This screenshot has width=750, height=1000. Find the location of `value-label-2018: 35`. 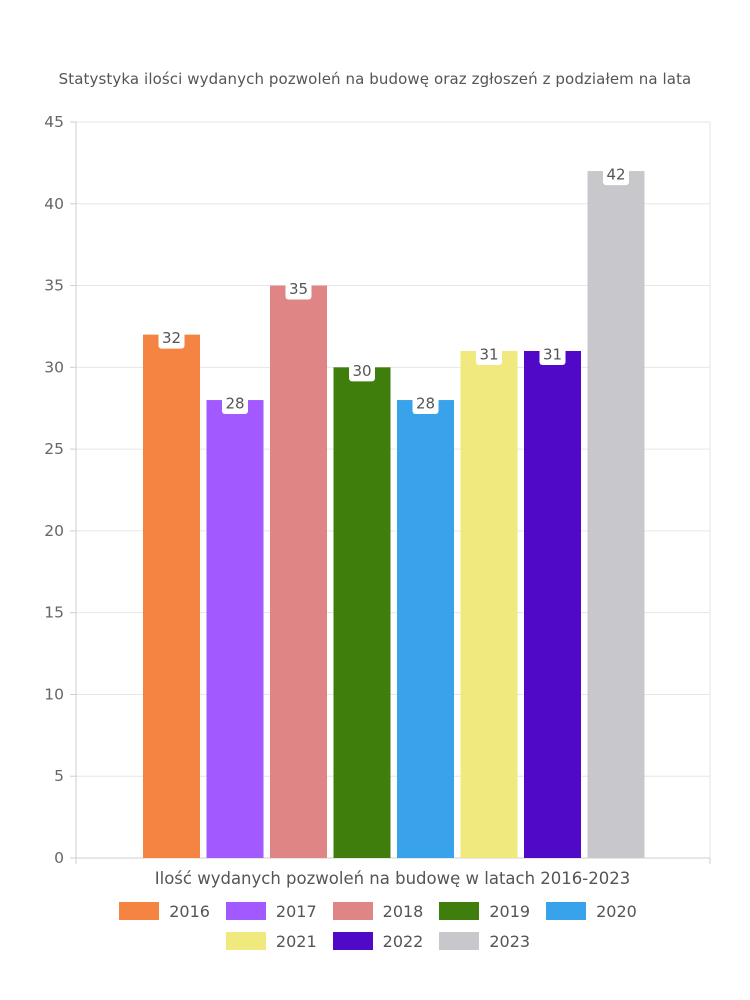

value-label-2018: 35 is located at coordinates (298, 289).